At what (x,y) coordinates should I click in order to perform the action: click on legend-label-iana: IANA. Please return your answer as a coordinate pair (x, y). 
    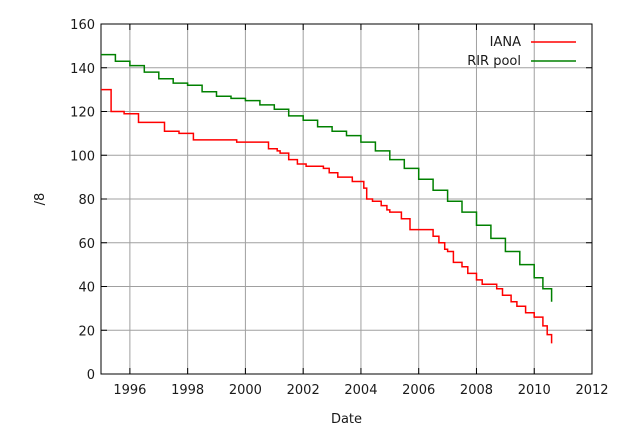
    Looking at the image, I should click on (505, 42).